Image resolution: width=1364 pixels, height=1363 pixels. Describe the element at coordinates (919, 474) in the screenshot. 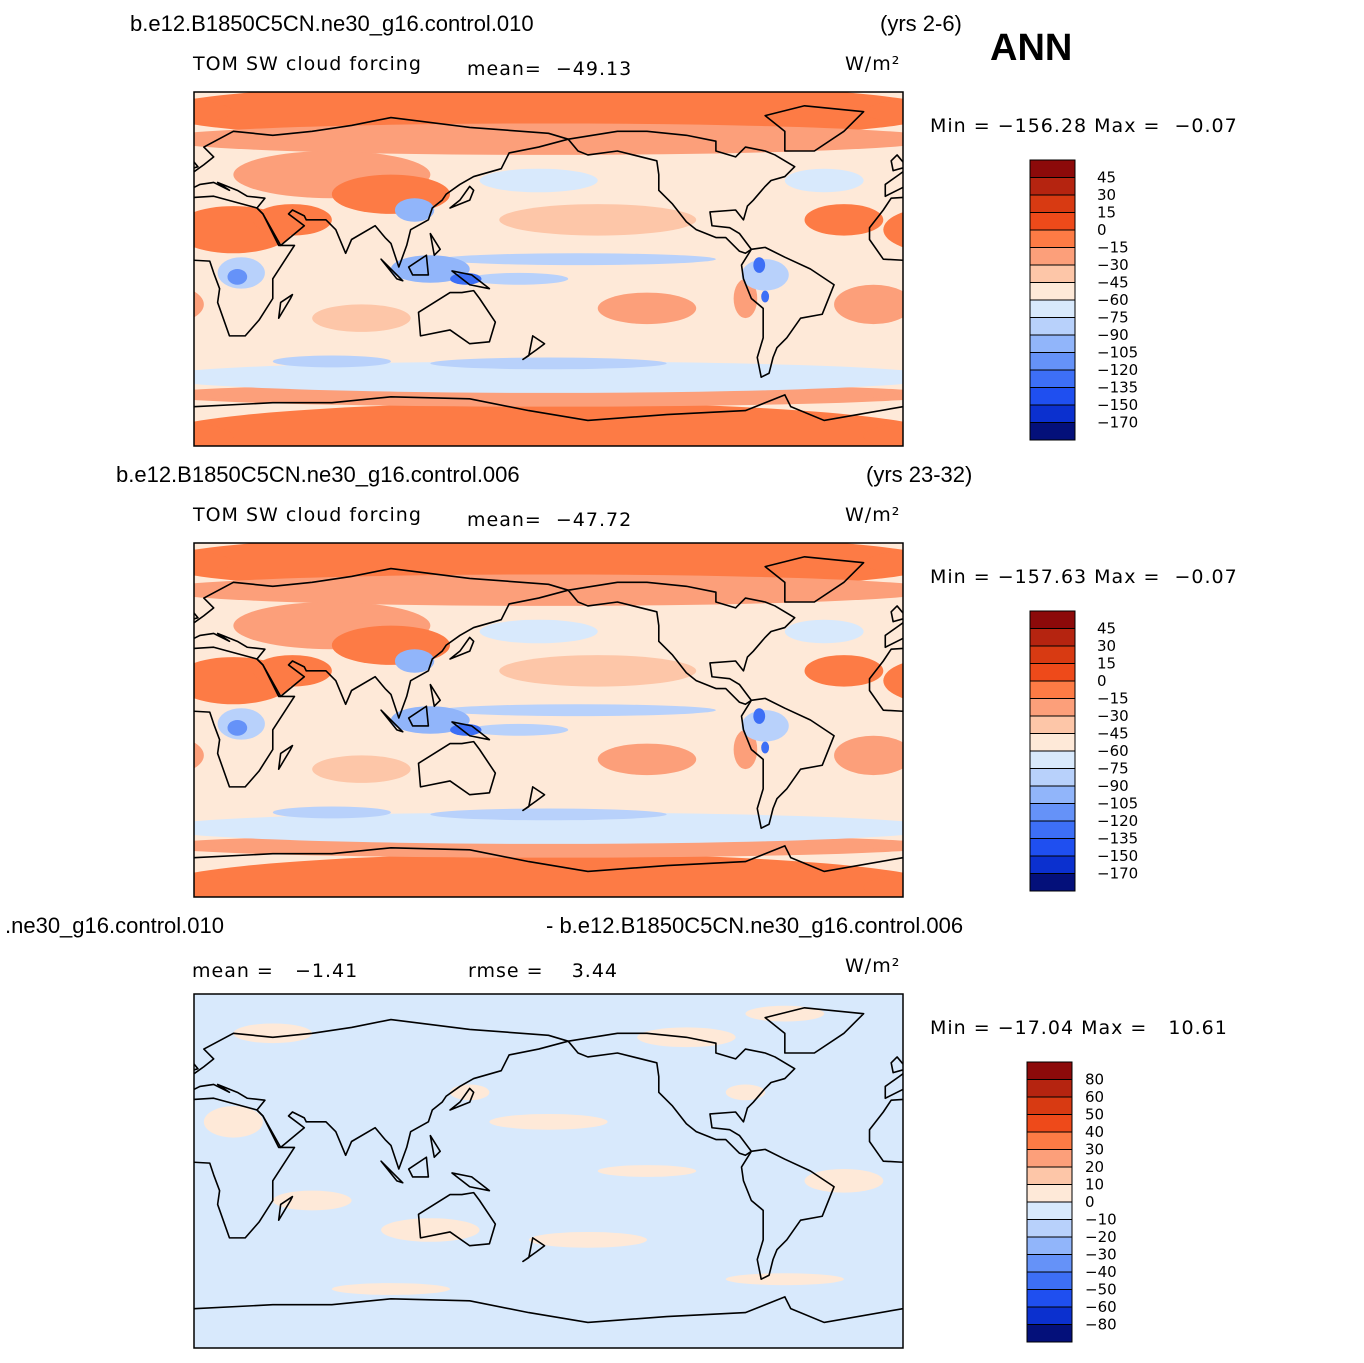

I see `years-label: (yrs 23-32)` at that location.